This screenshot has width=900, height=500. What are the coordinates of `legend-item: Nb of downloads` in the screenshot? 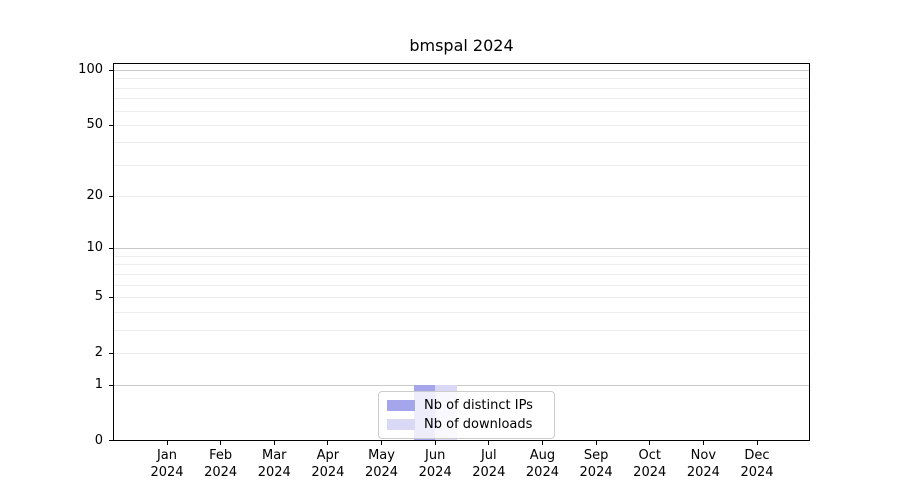 It's located at (466, 424).